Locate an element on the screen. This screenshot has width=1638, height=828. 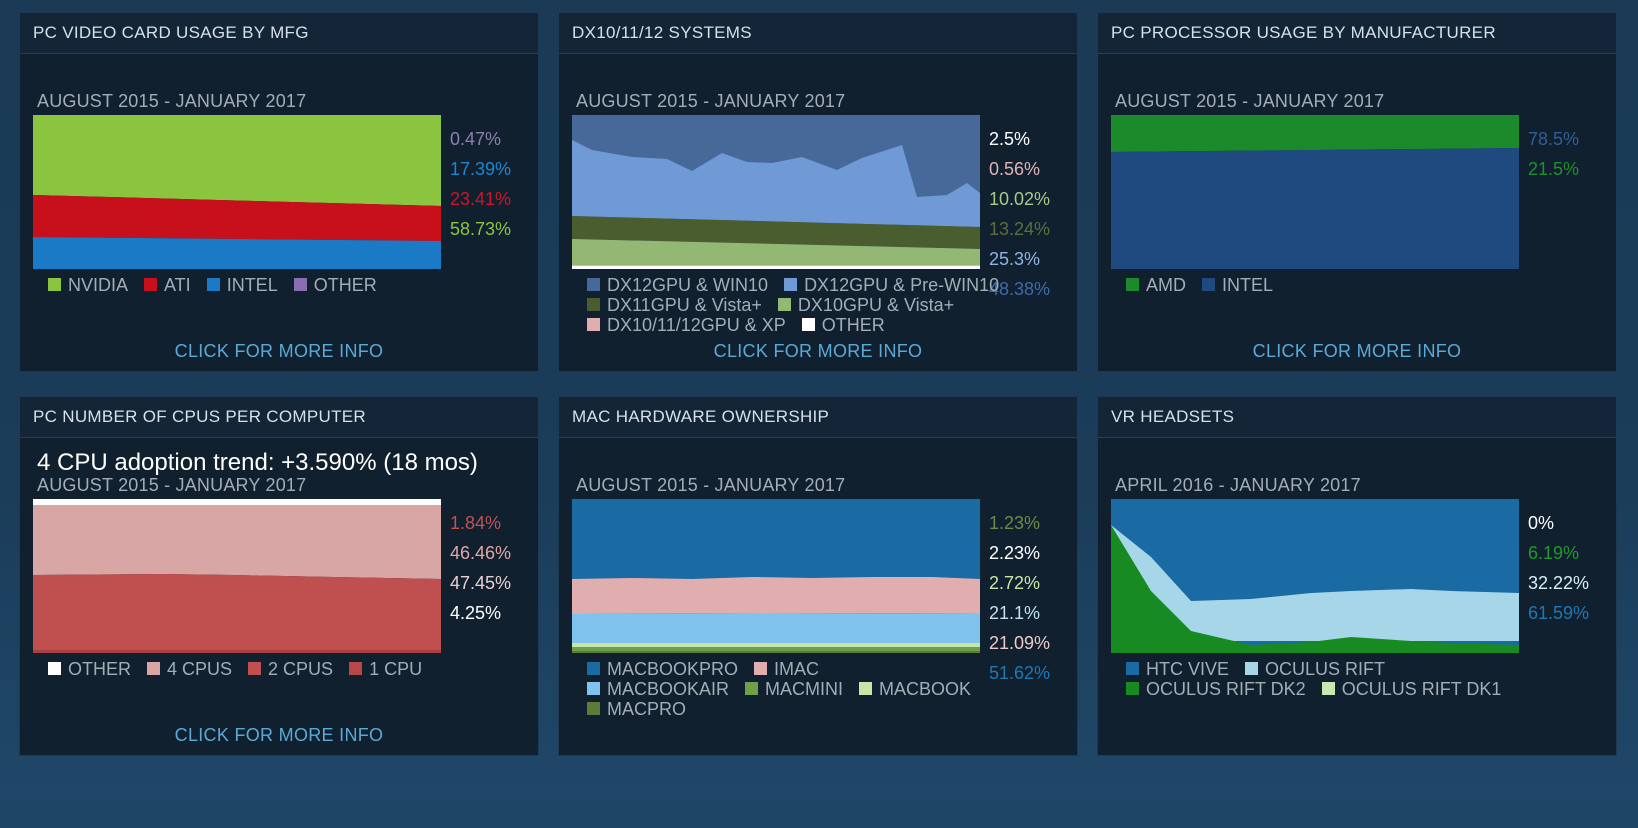
panel-title: MAC HARDWARE OWNERSHIP is located at coordinates (818, 417).